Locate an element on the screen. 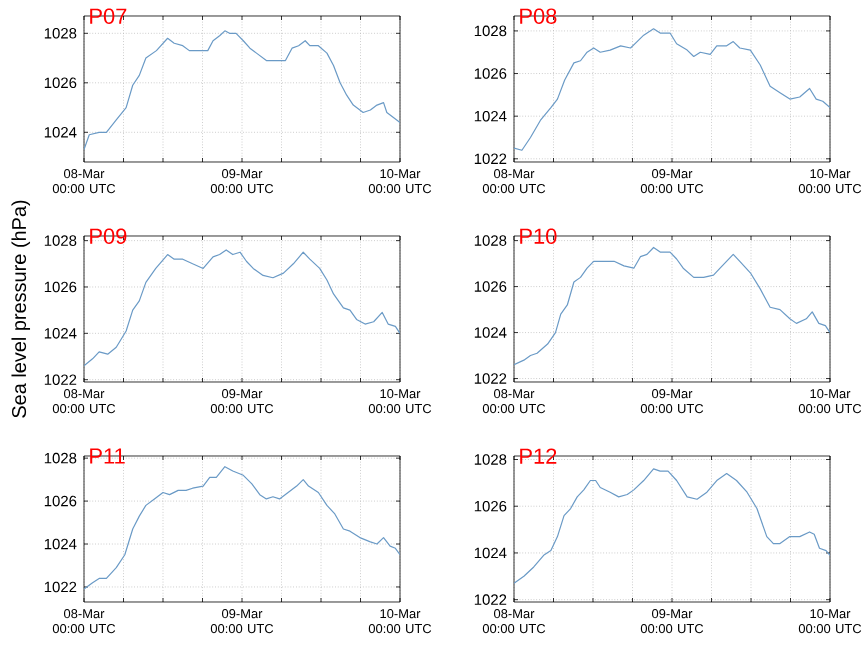  chart-title: P09 is located at coordinates (108, 236).